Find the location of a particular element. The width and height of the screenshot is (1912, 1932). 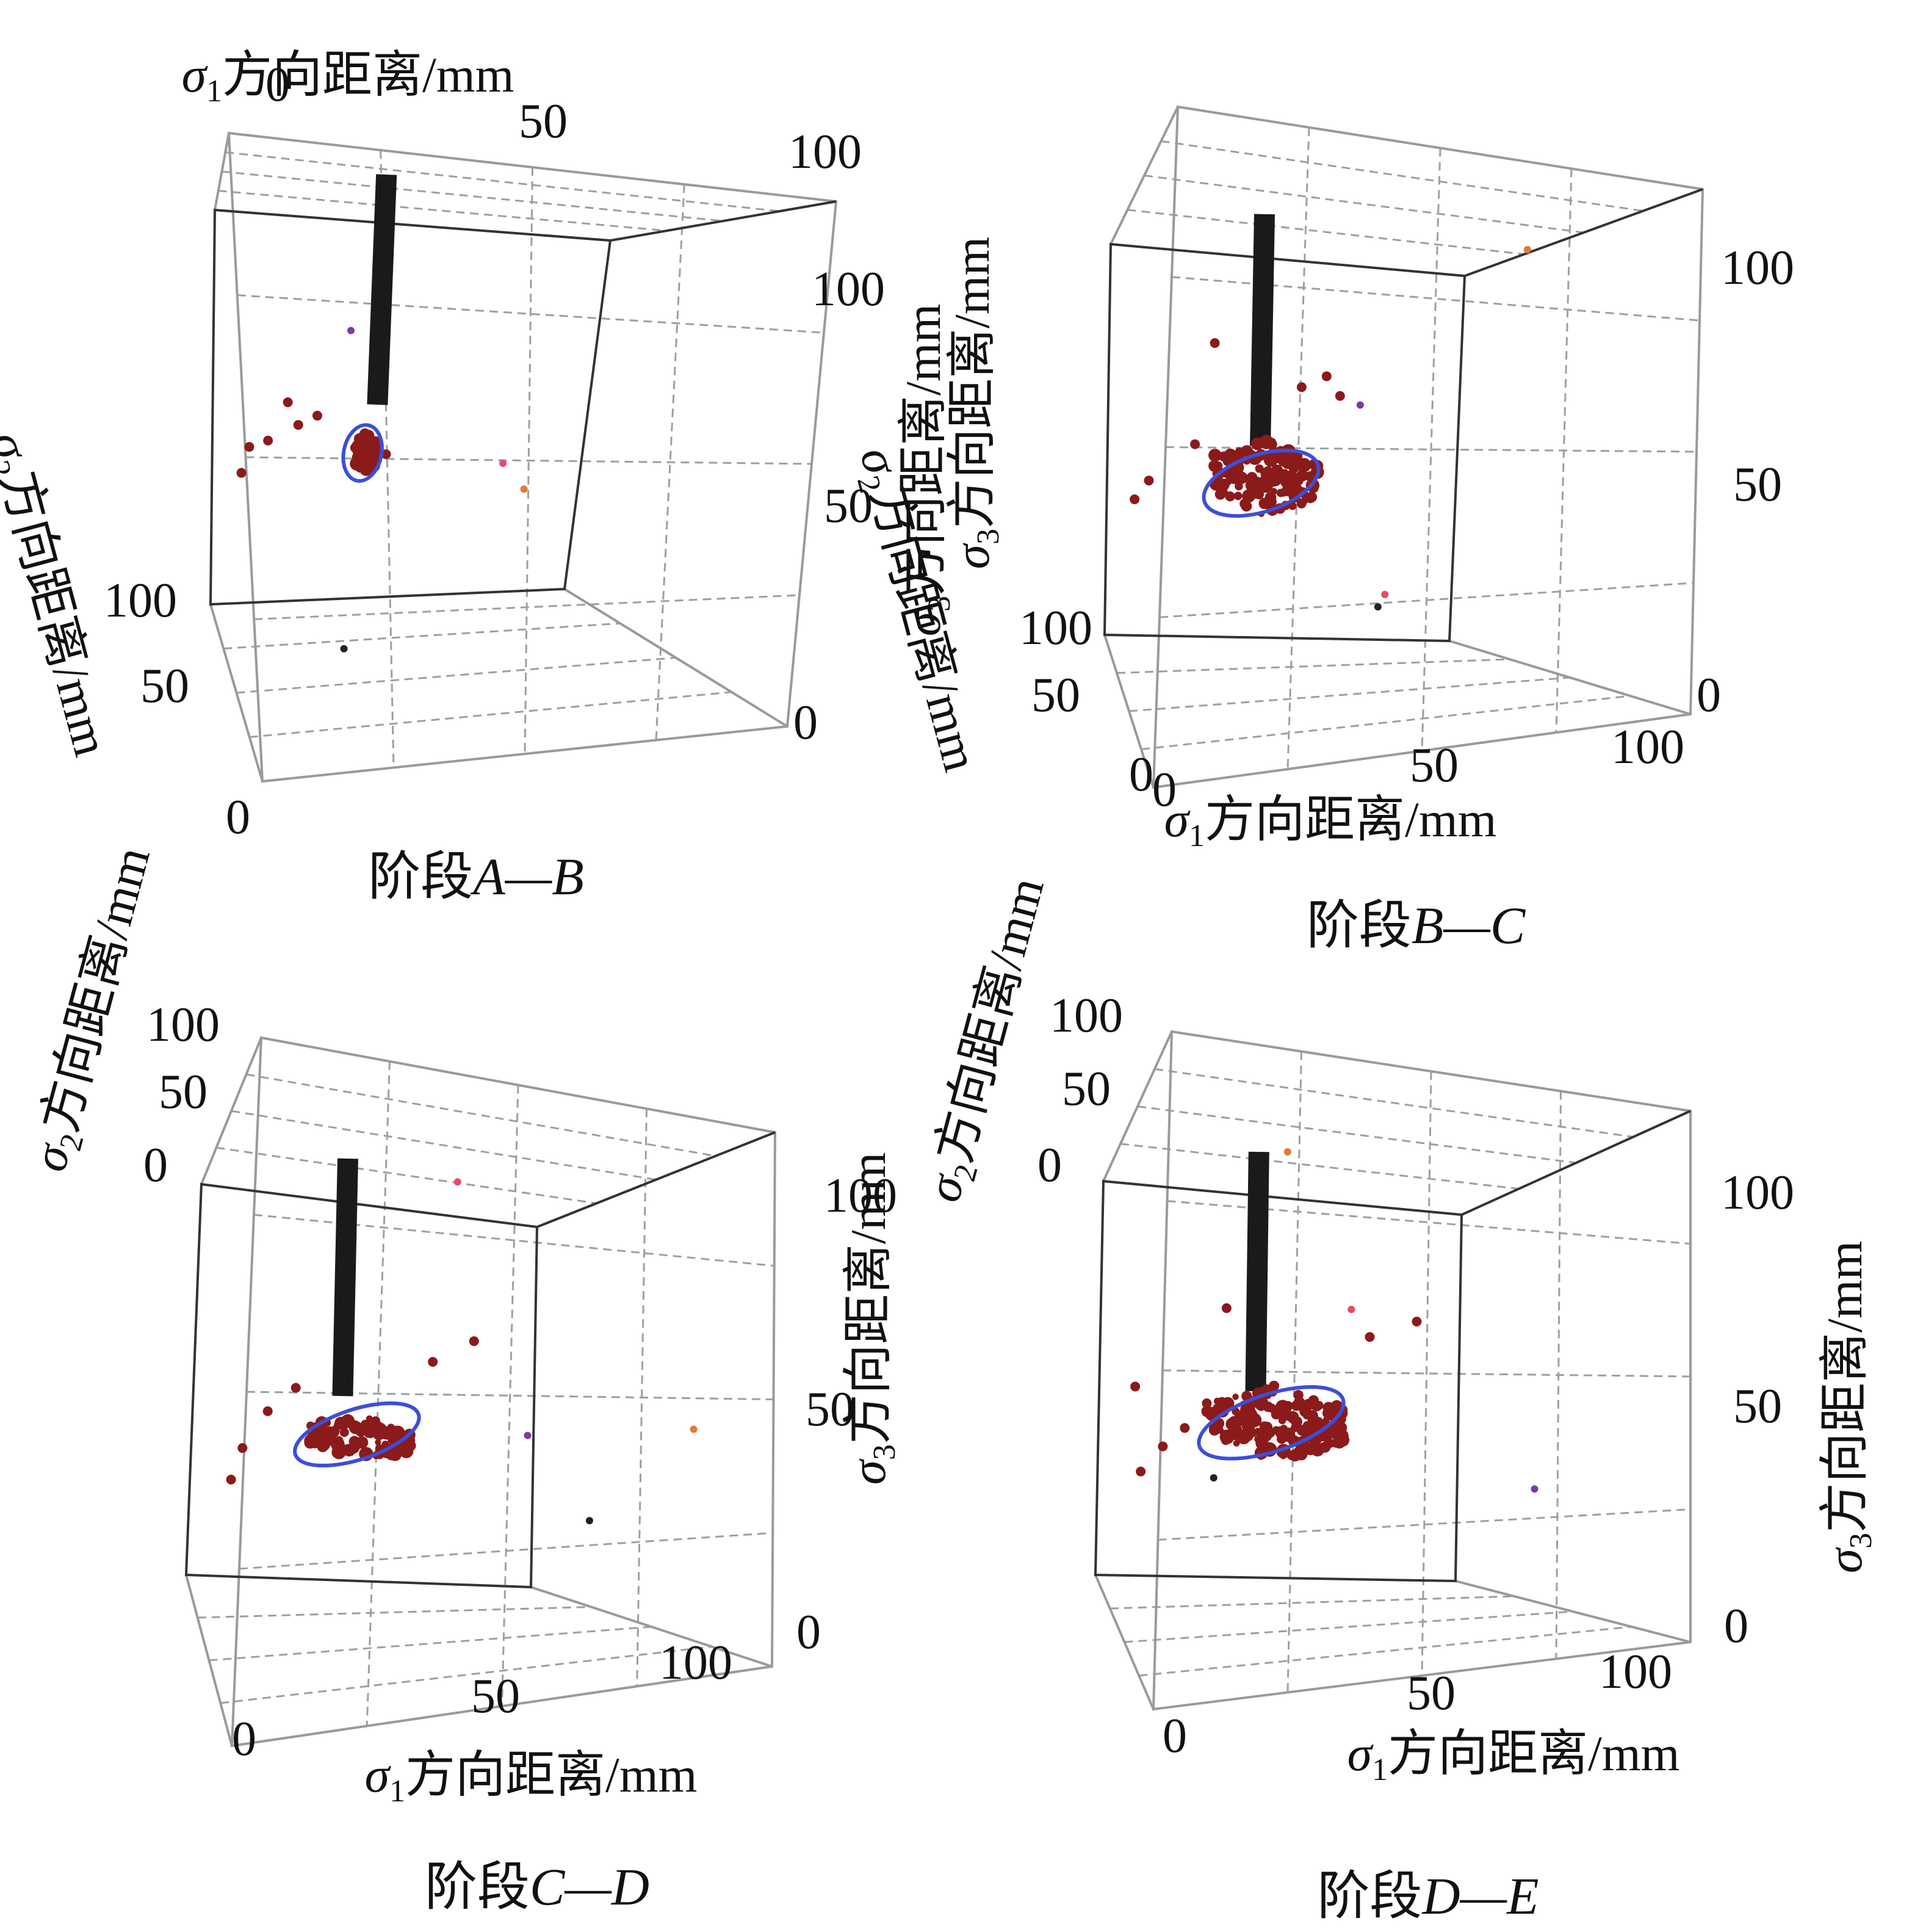

panel-caption: 阶段A—B is located at coordinates (476, 876).